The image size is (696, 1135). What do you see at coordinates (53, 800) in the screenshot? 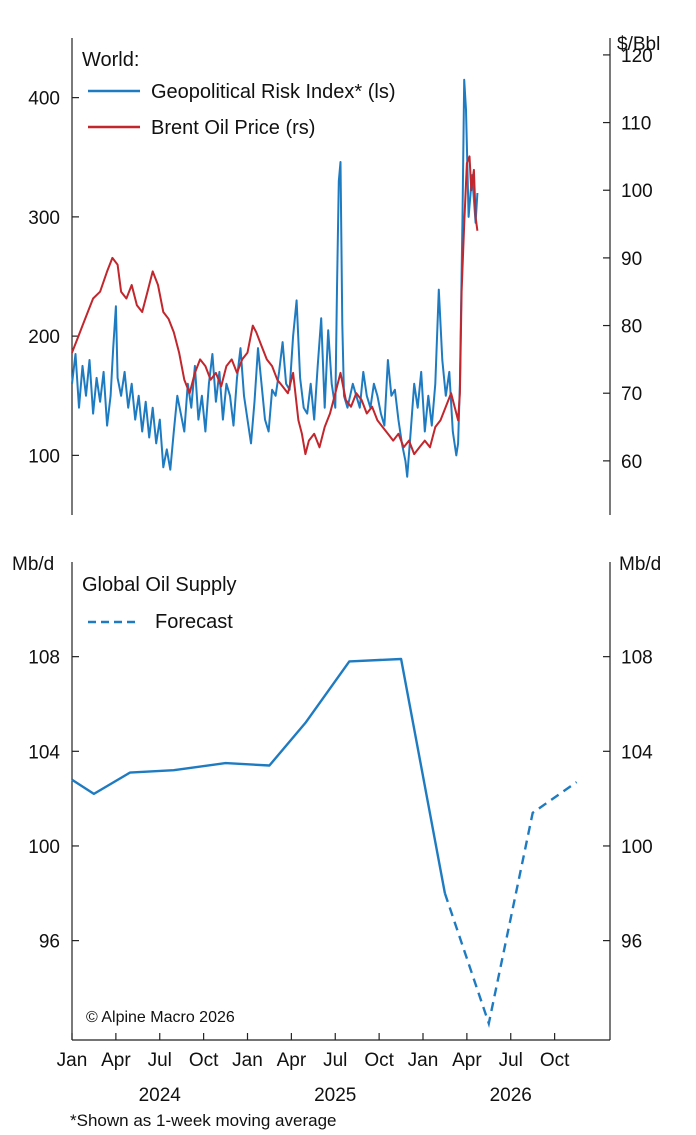
I see `bottom-left-ticks: 96 100 104 108` at bounding box center [53, 800].